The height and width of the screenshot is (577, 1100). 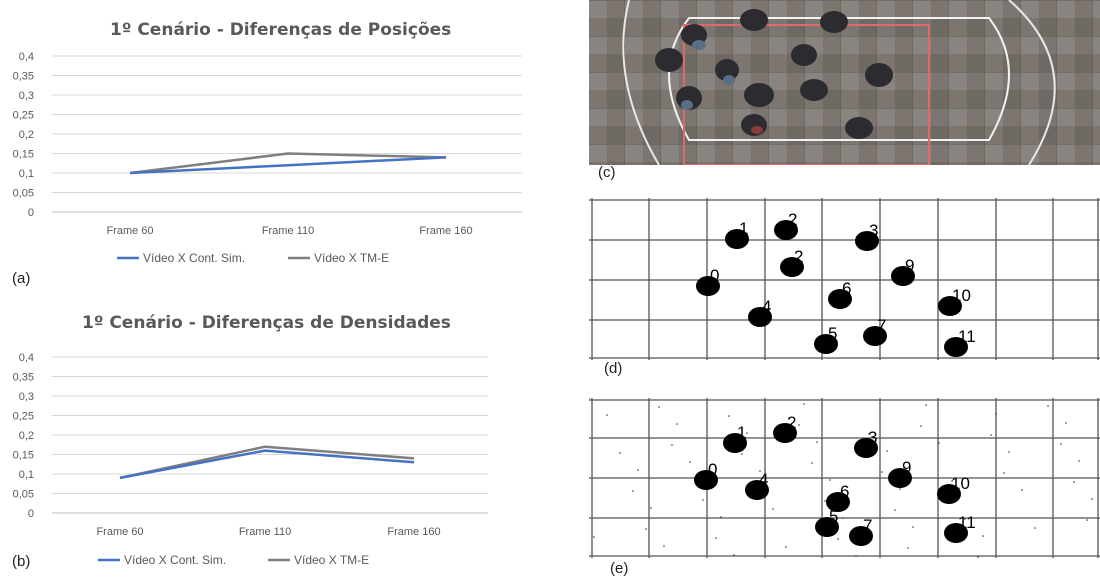 What do you see at coordinates (607, 172) in the screenshot?
I see `panel-label-c: (c)` at bounding box center [607, 172].